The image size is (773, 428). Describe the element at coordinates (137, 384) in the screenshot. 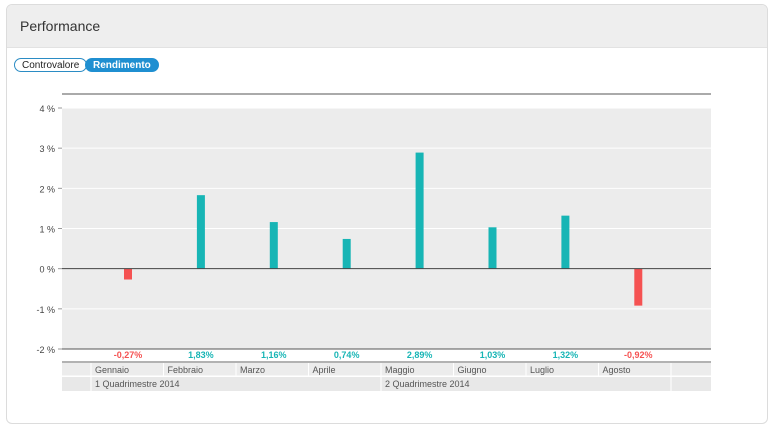

I see `group-label: 1 Quadrimestre 2014` at that location.